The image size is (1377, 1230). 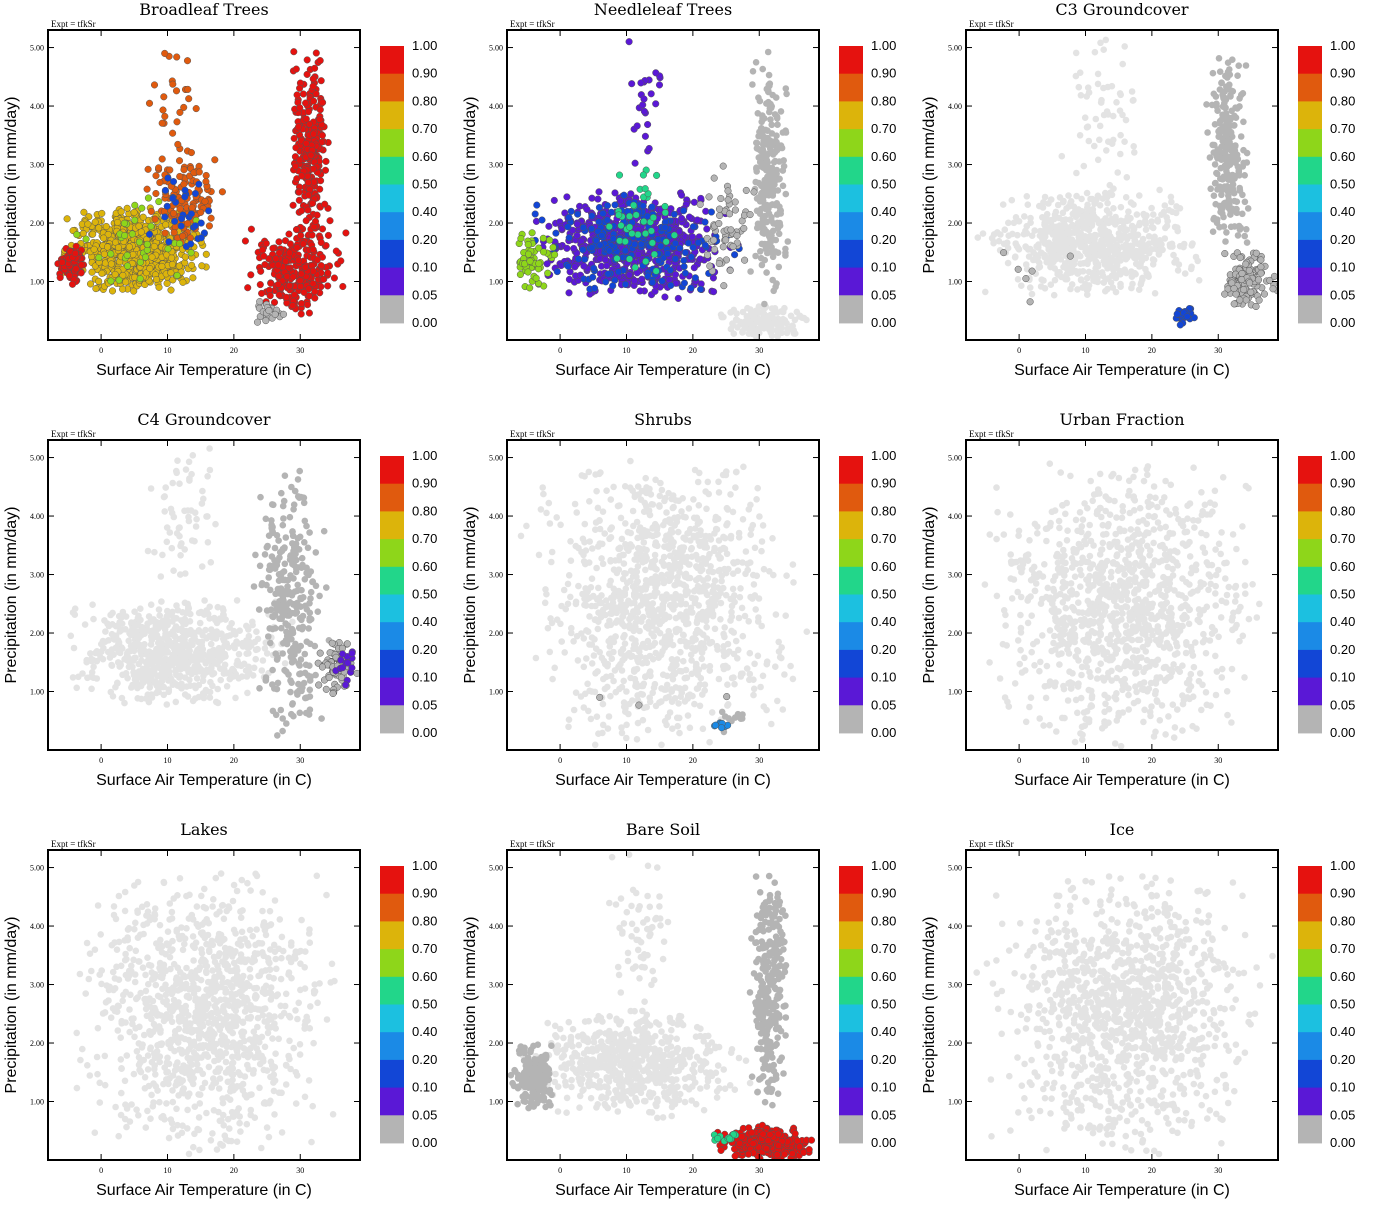 I want to click on x-tick-label: 30, so click(x=300, y=350).